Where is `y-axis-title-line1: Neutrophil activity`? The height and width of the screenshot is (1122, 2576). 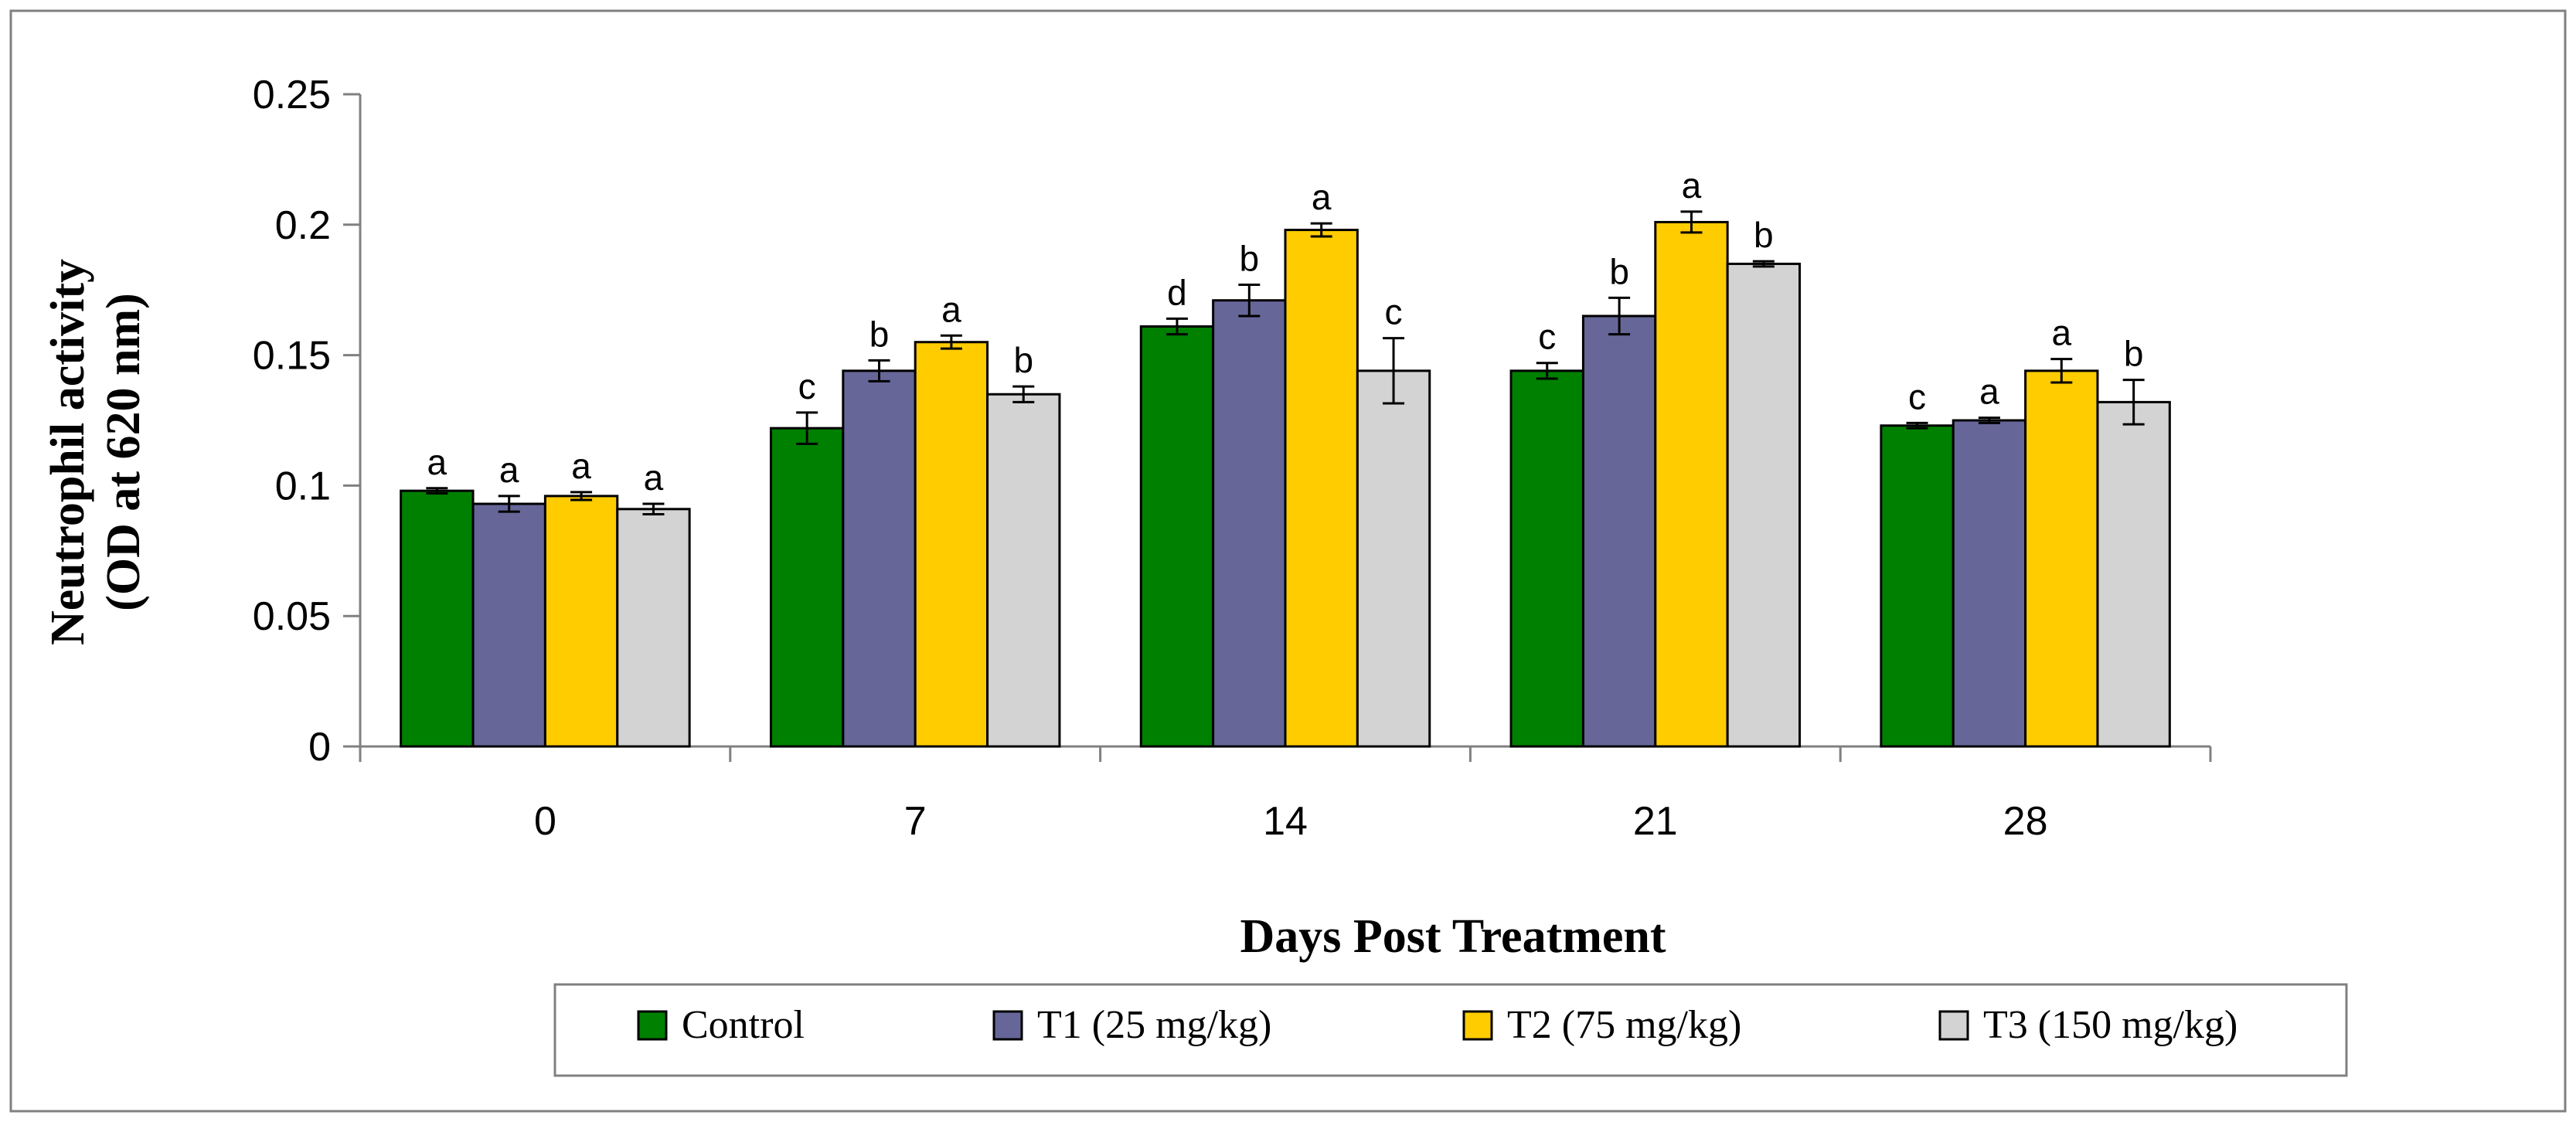 y-axis-title-line1: Neutrophil activity is located at coordinates (68, 452).